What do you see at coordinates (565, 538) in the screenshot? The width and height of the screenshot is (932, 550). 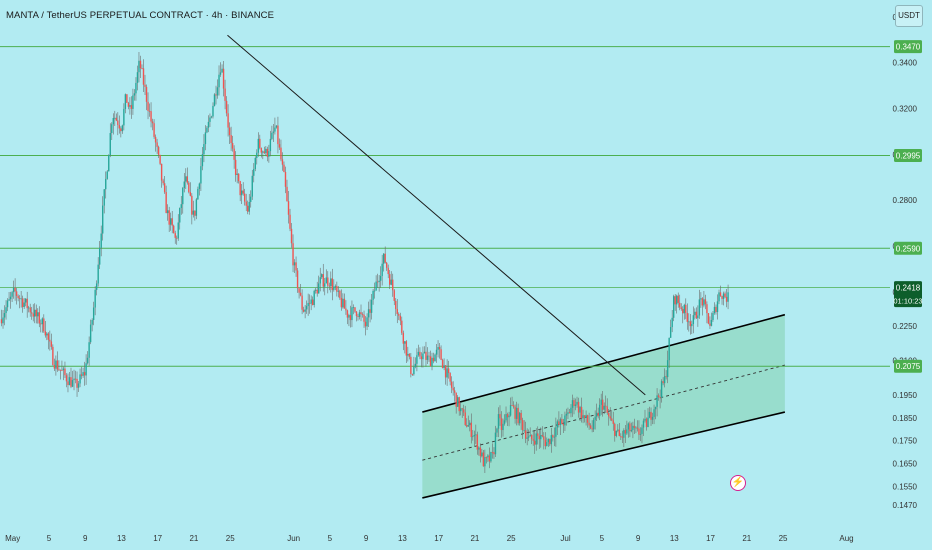 I see `x-tick-label: Jul` at bounding box center [565, 538].